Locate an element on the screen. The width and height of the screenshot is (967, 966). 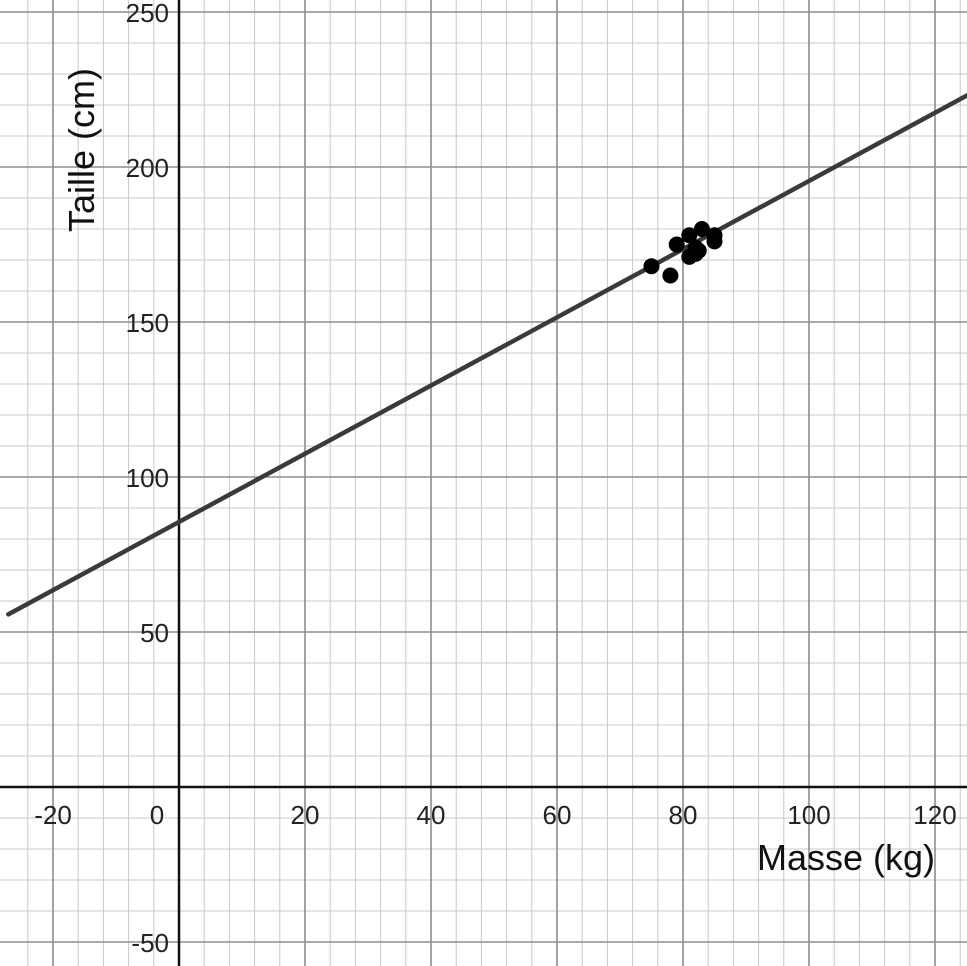
x-tick-label: 40 is located at coordinates (431, 815).